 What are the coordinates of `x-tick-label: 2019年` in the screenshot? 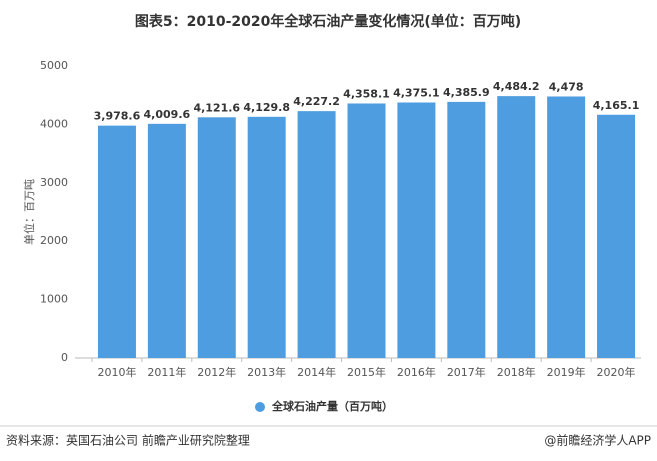 It's located at (566, 372).